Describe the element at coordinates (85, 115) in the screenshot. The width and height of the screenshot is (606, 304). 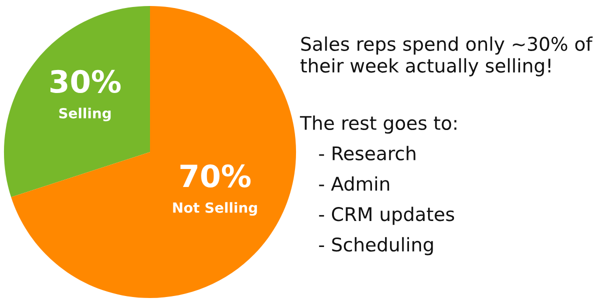
I see `slice-label: Selling` at that location.